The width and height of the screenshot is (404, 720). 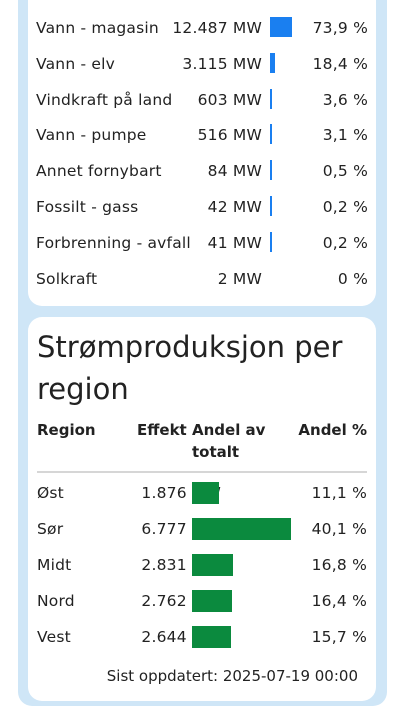 I want to click on column-header-effekt: Effekt, so click(x=162, y=430).